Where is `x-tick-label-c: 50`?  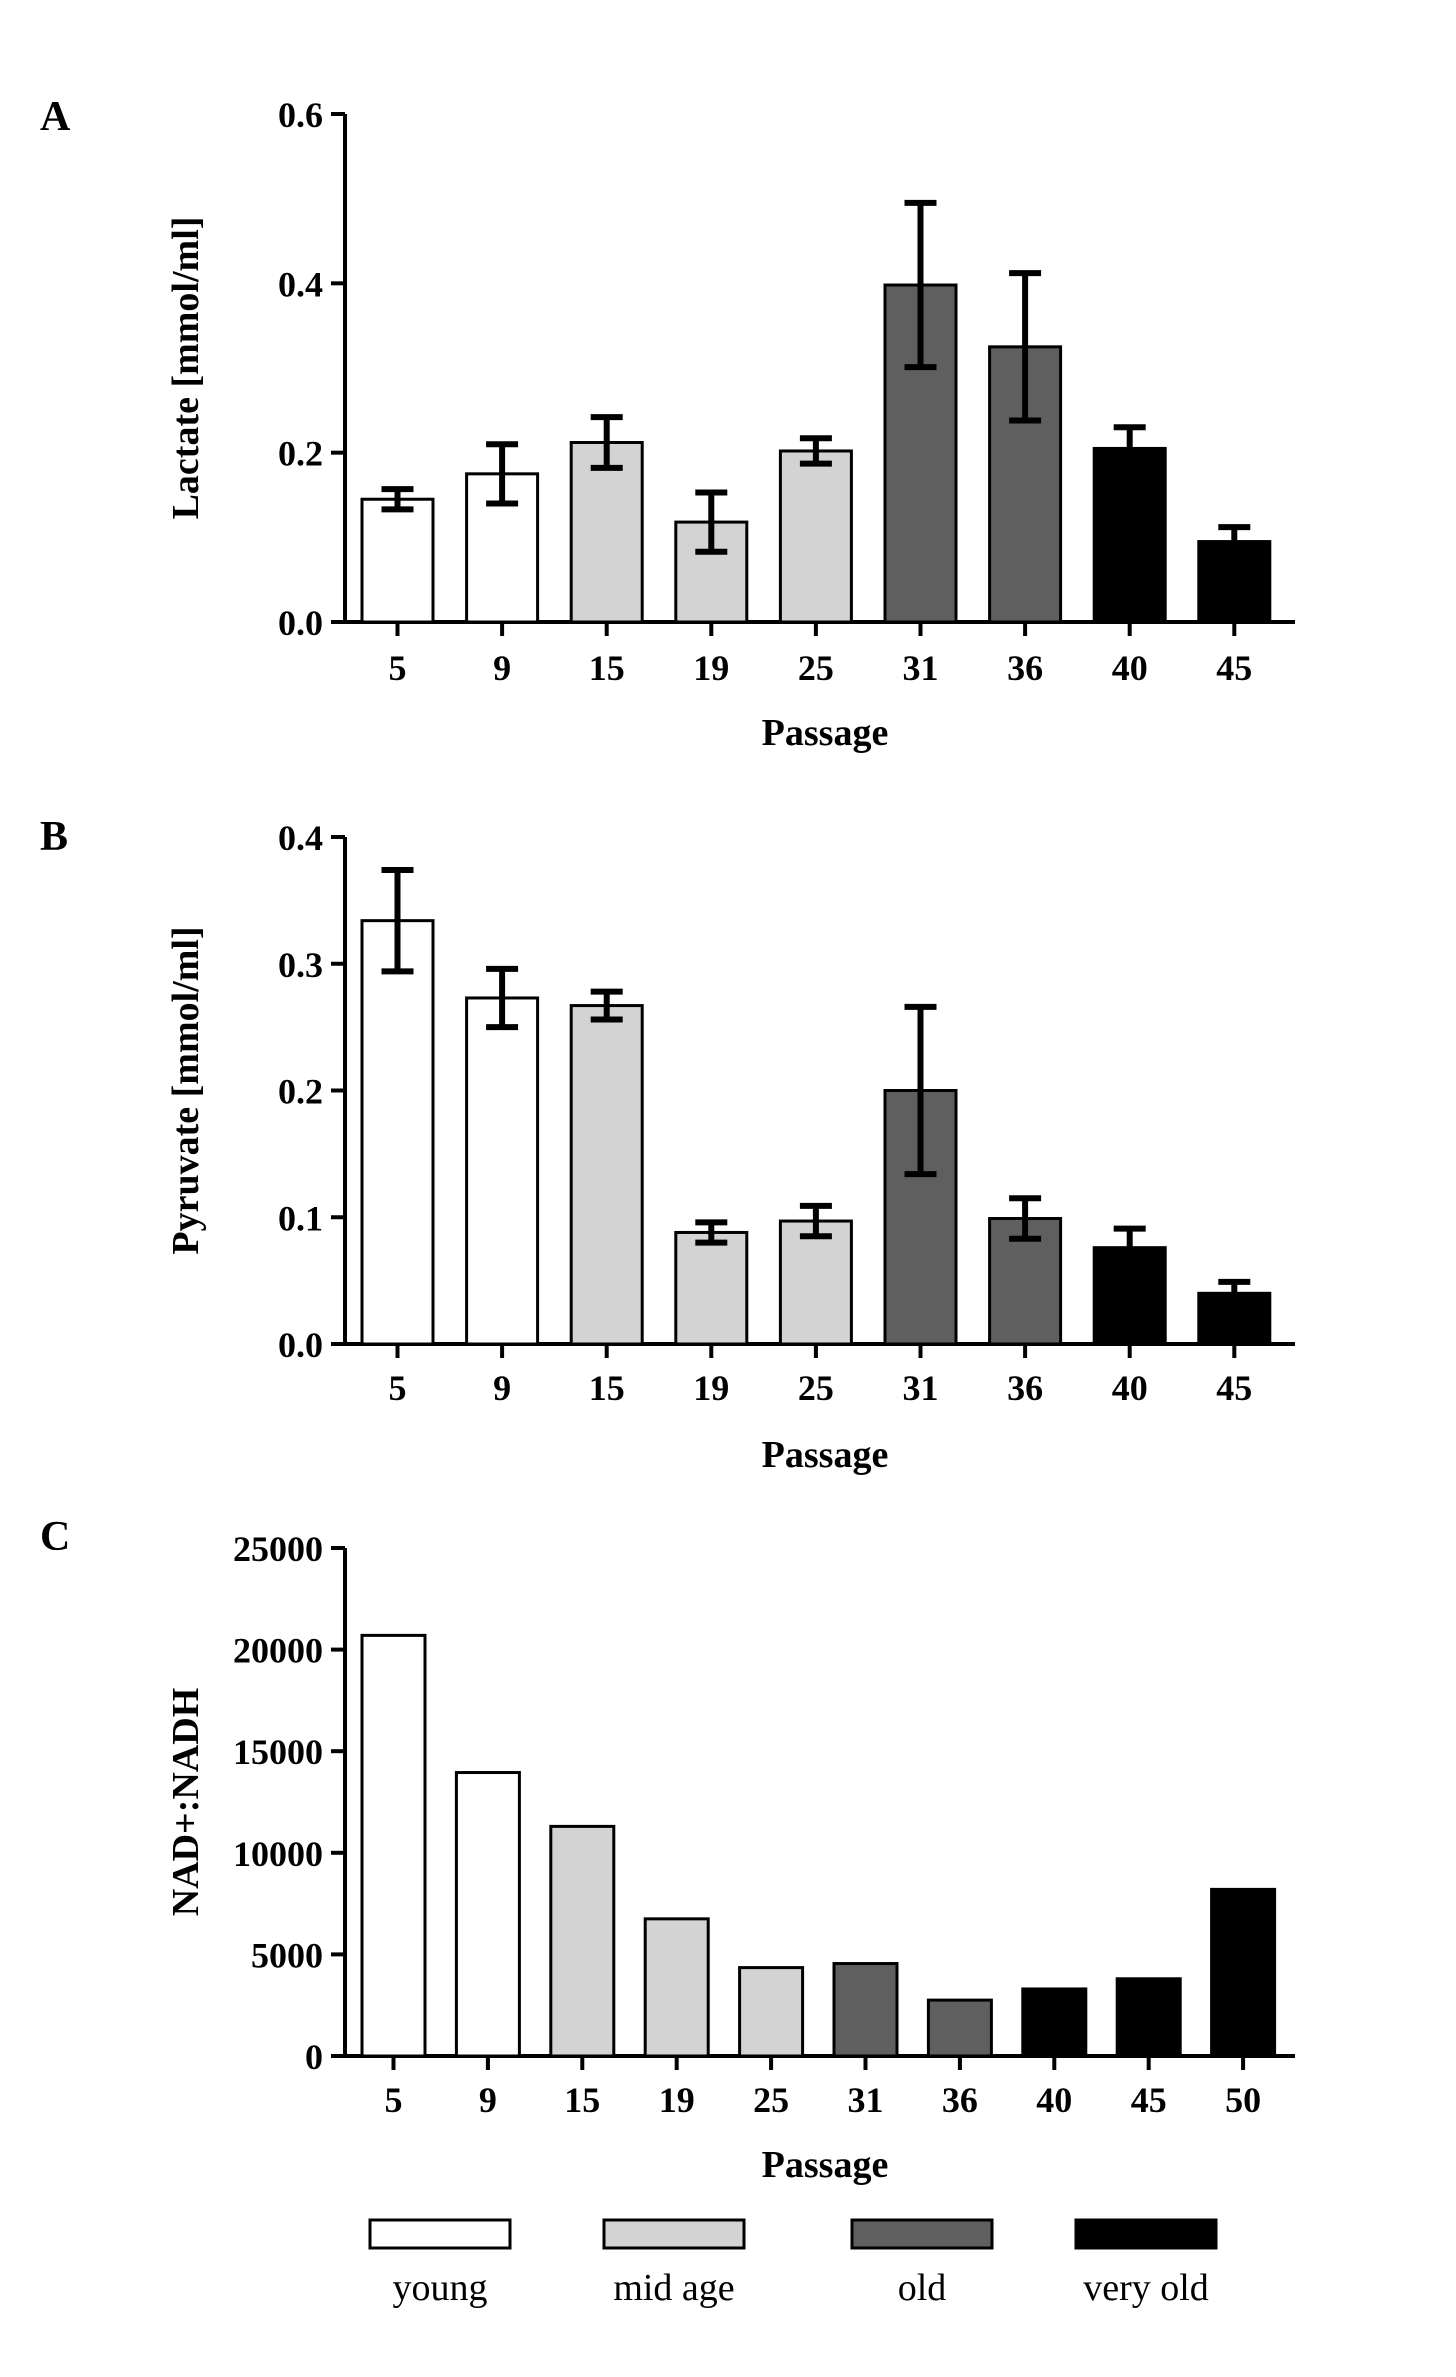 x-tick-label-c: 50 is located at coordinates (1243, 2100).